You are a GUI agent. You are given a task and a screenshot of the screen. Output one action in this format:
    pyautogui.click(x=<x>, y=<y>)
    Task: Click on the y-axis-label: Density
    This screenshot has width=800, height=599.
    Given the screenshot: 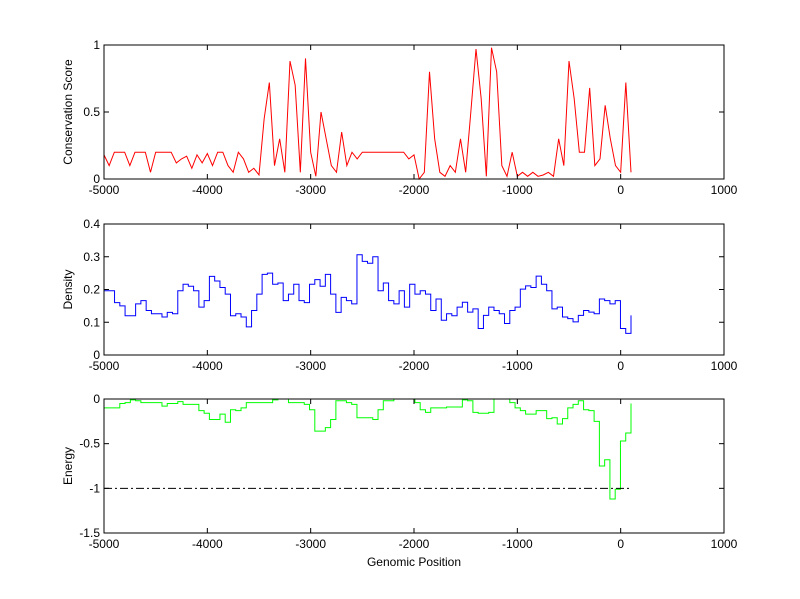 What is the action you would take?
    pyautogui.click(x=68, y=289)
    